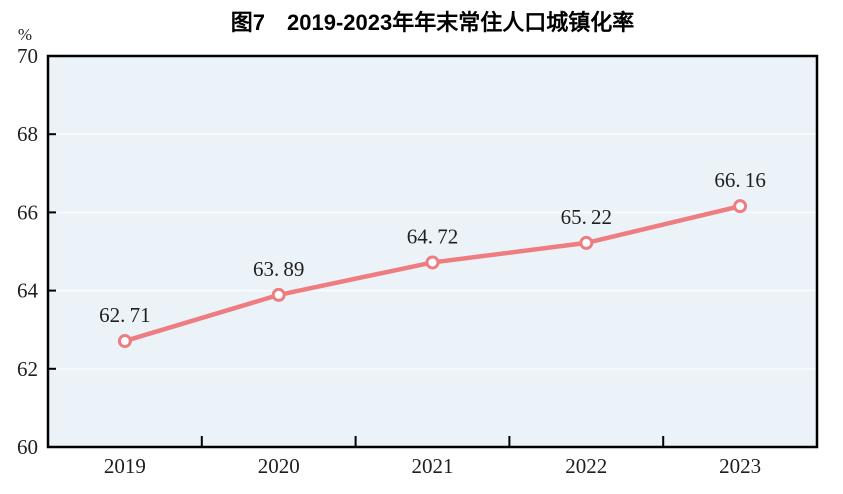  Describe the element at coordinates (27, 56) in the screenshot. I see `y-axis-tick-label: 70` at that location.